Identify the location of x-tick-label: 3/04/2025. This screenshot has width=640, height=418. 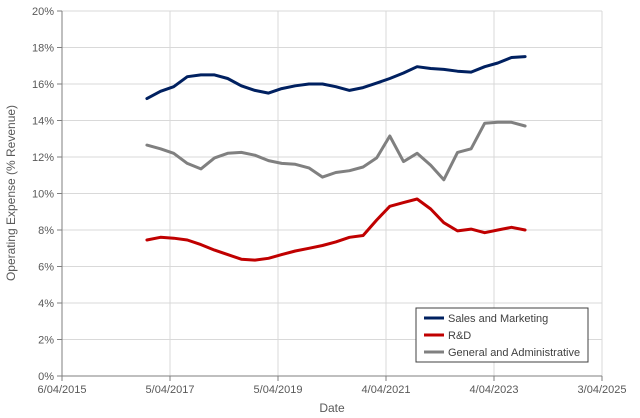
(602, 390).